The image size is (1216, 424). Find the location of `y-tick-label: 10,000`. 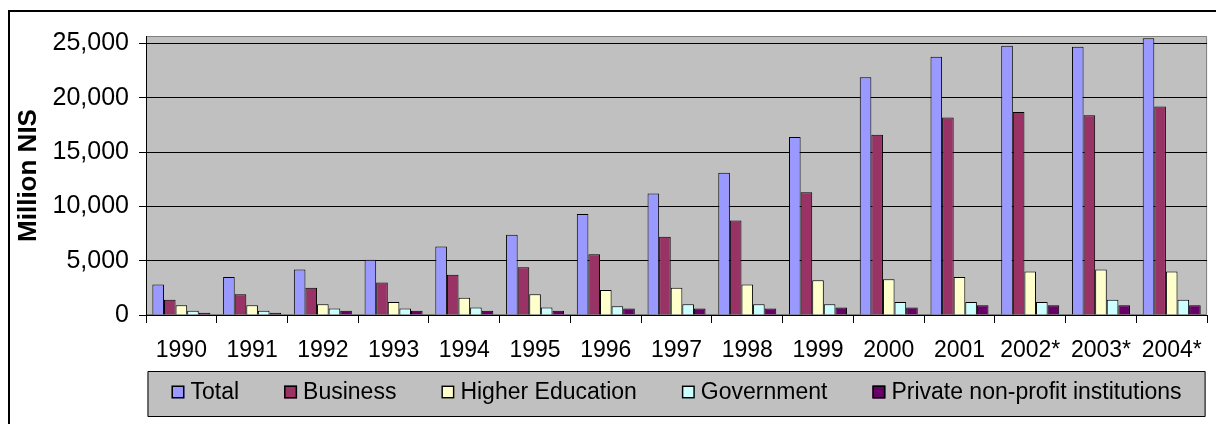

y-tick-label: 10,000 is located at coordinates (90, 204).